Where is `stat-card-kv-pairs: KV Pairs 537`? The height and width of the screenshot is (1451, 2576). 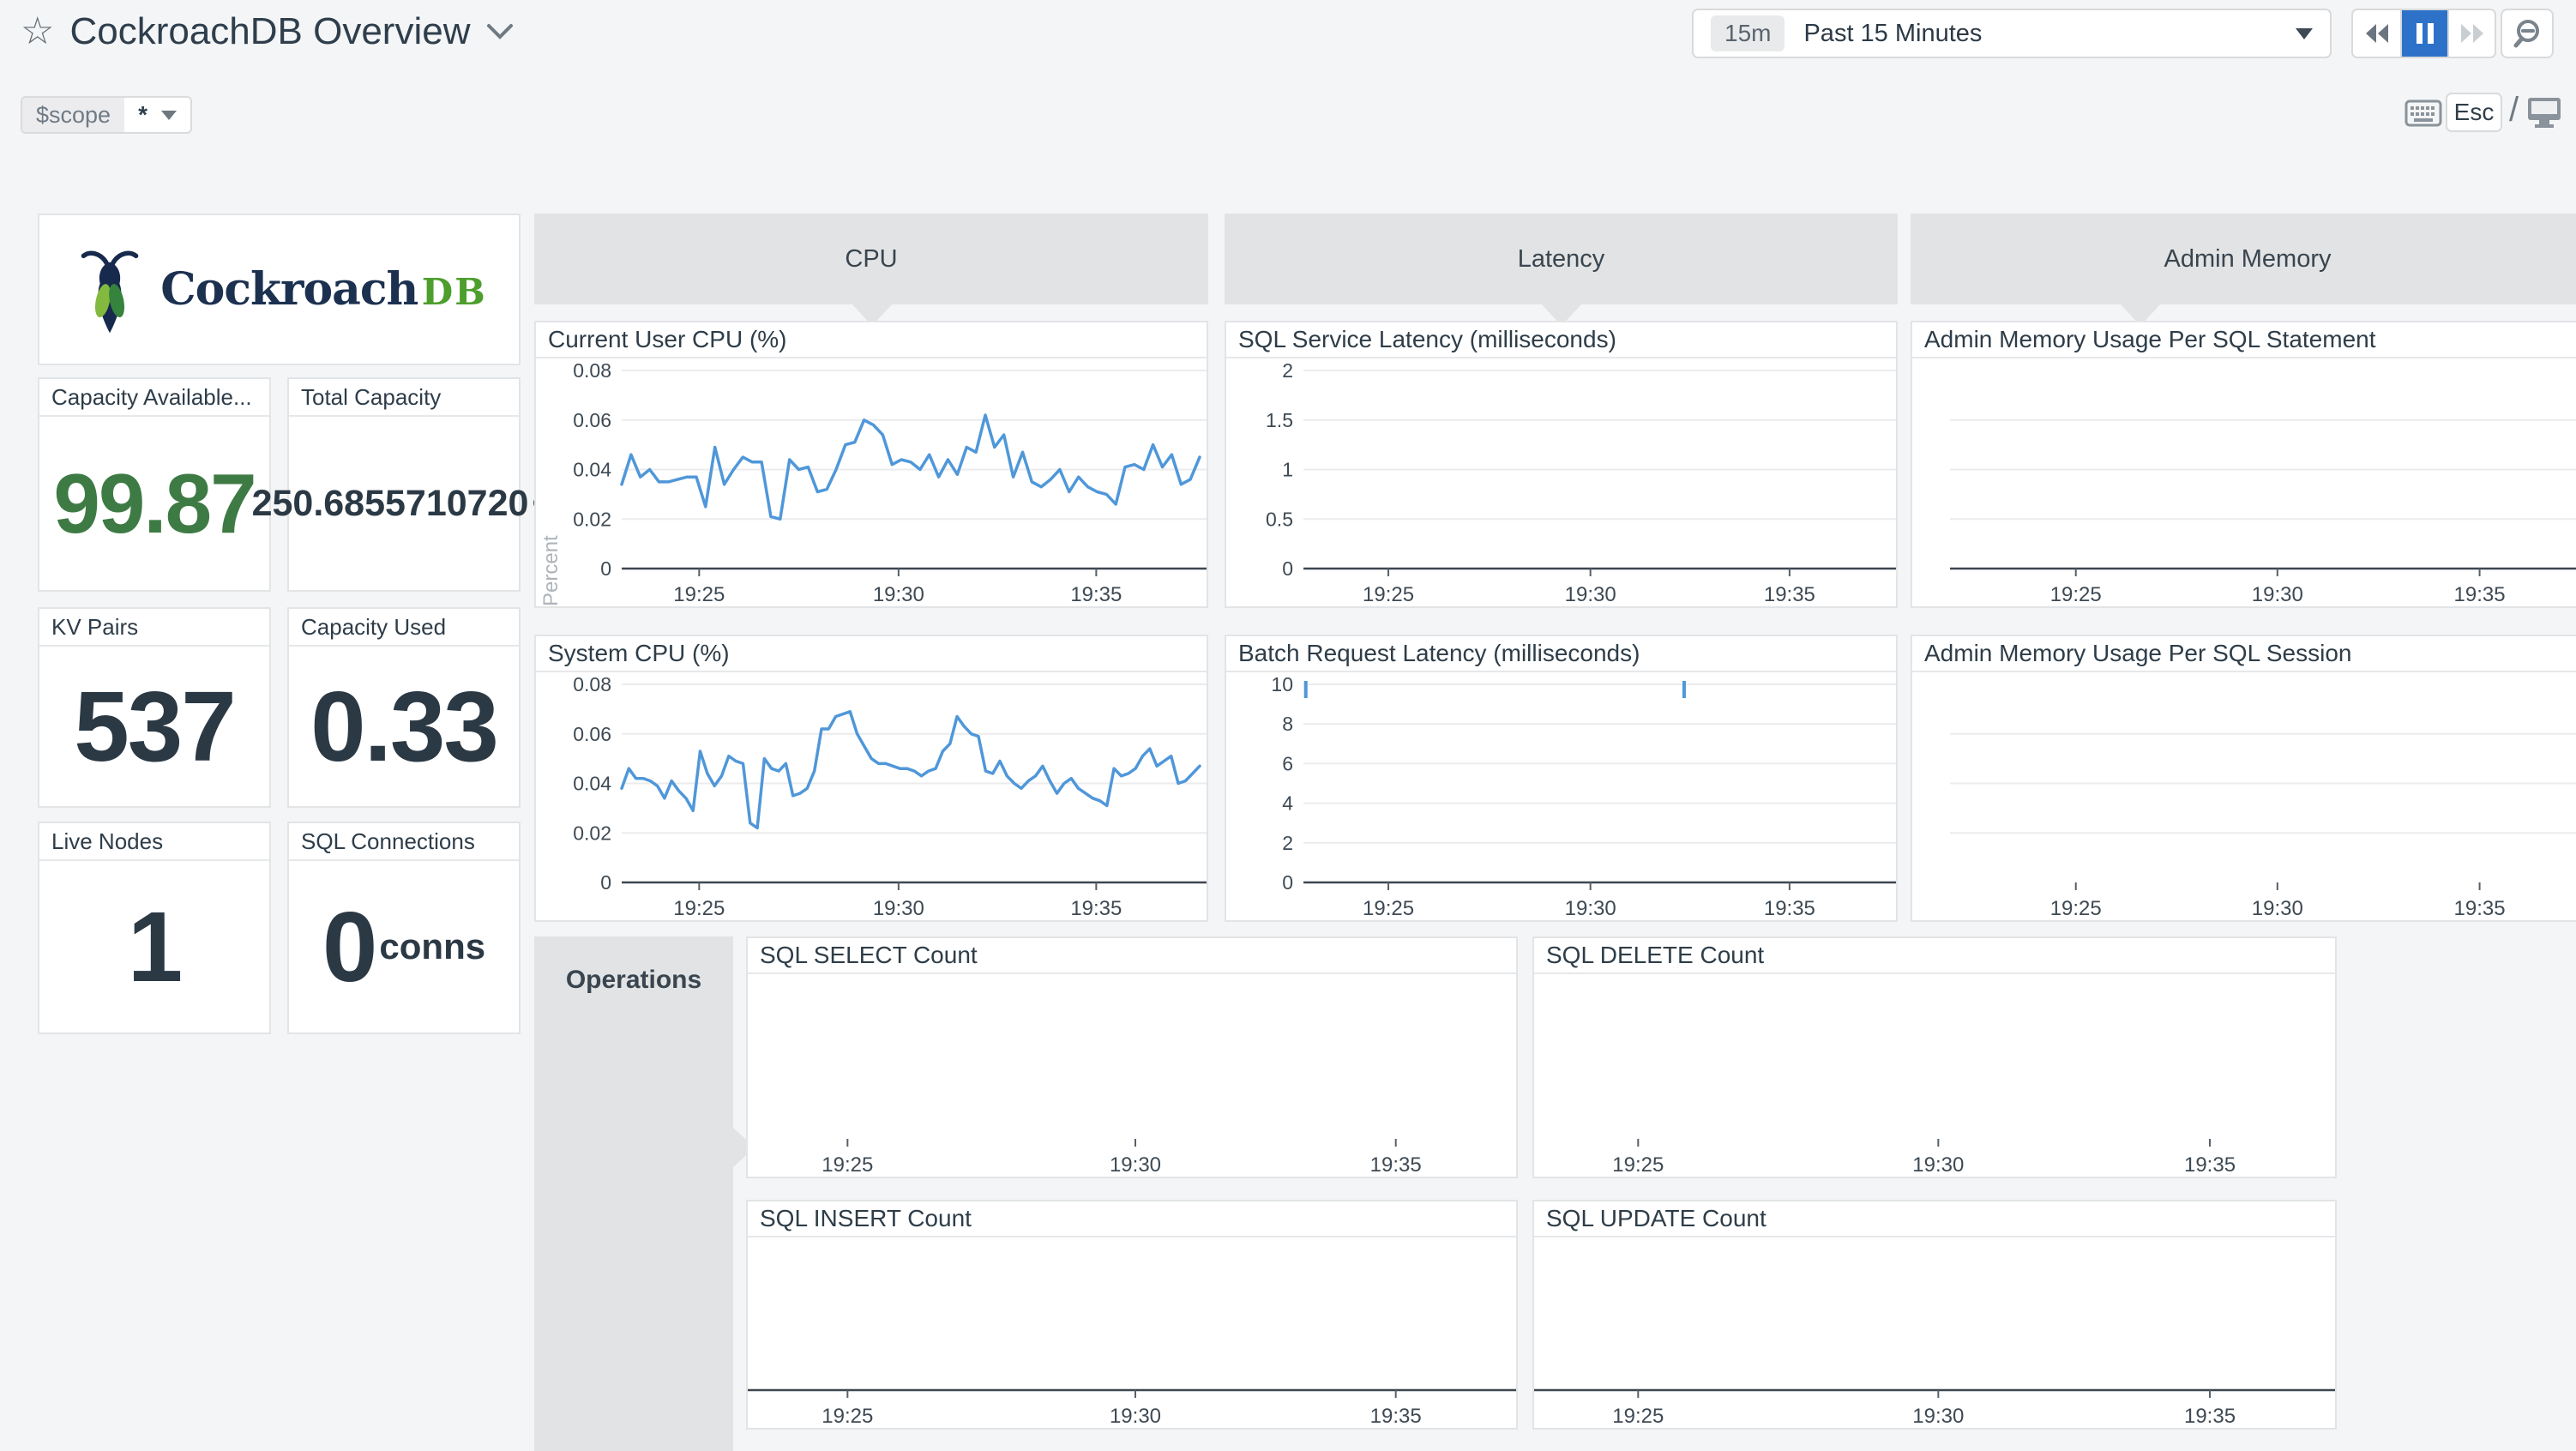
stat-card-kv-pairs: KV Pairs 537 is located at coordinates (154, 708).